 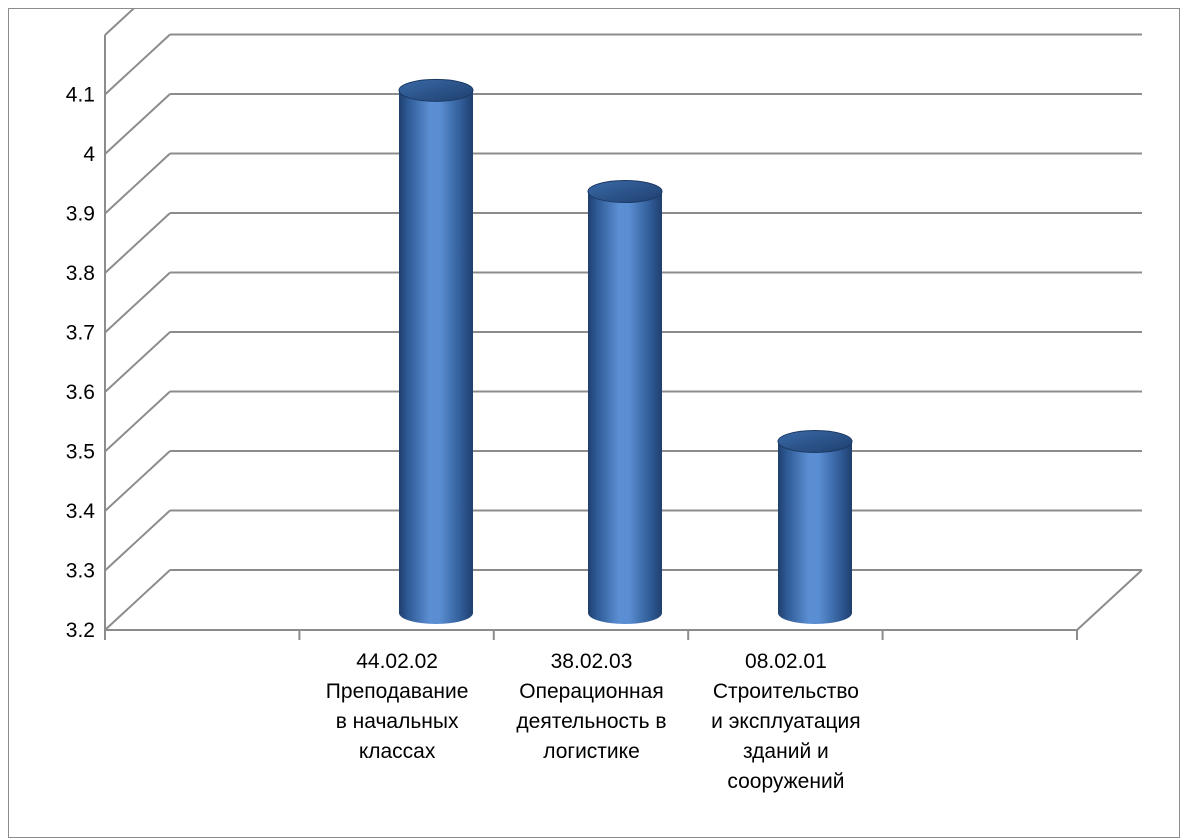 I want to click on y-tick-label: 3.3, so click(x=80, y=571).